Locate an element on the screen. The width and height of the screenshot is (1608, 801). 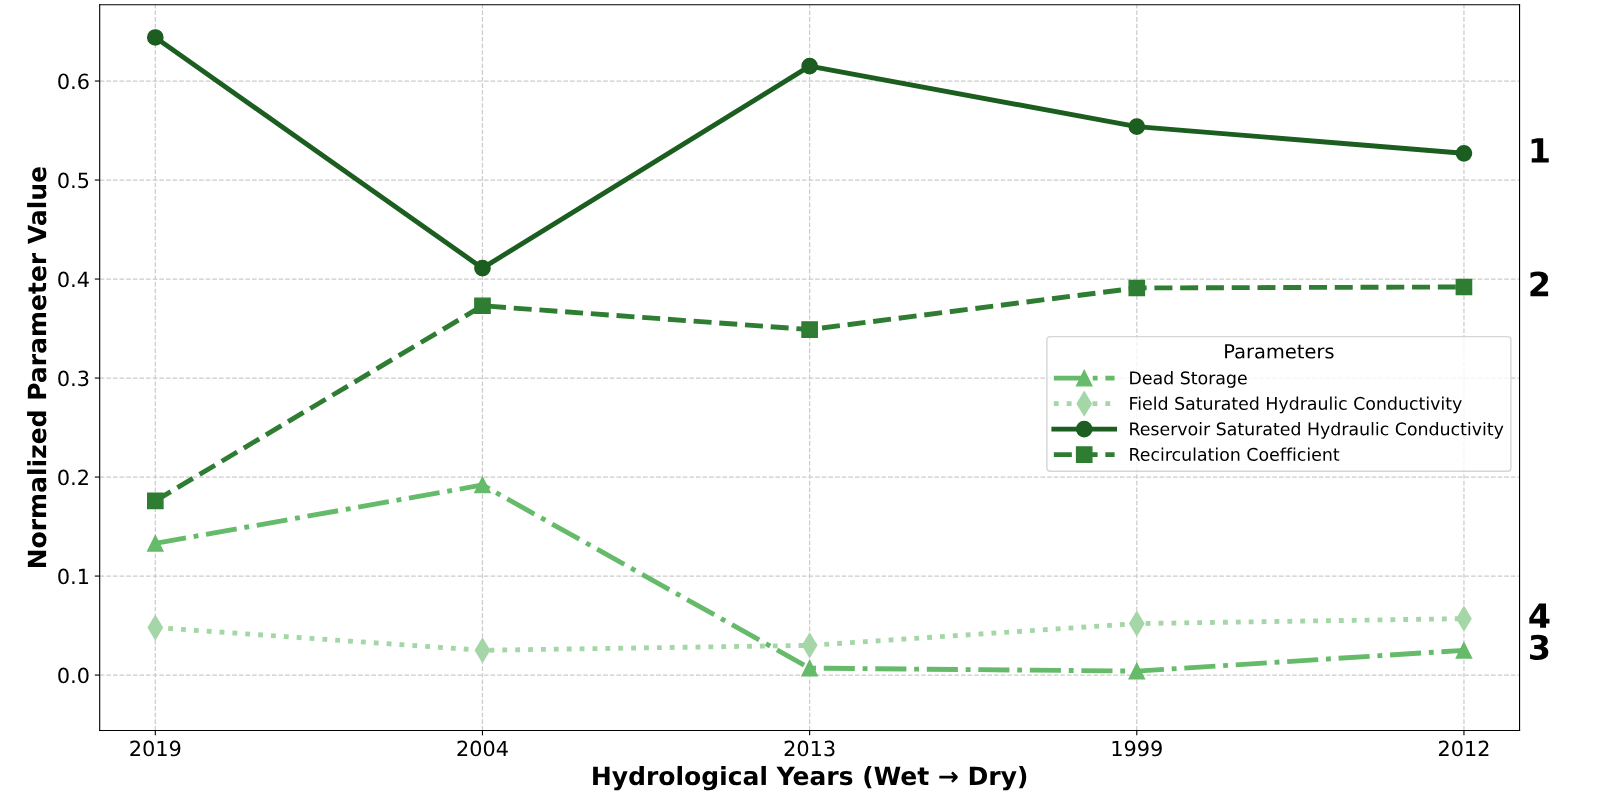
x-tick-label: 2012 is located at coordinates (1463, 748).